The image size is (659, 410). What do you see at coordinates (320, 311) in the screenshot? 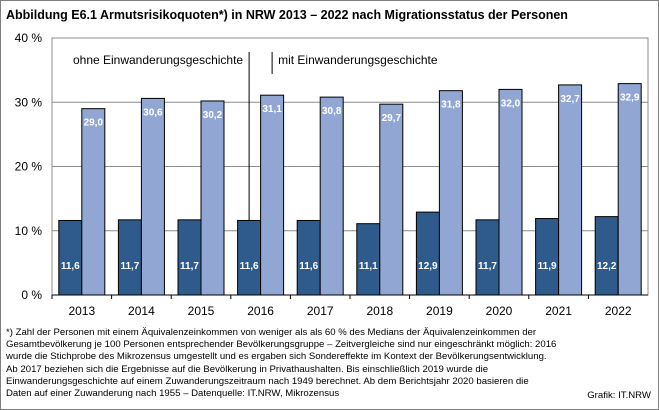
I see `x-tick-label: 2017` at bounding box center [320, 311].